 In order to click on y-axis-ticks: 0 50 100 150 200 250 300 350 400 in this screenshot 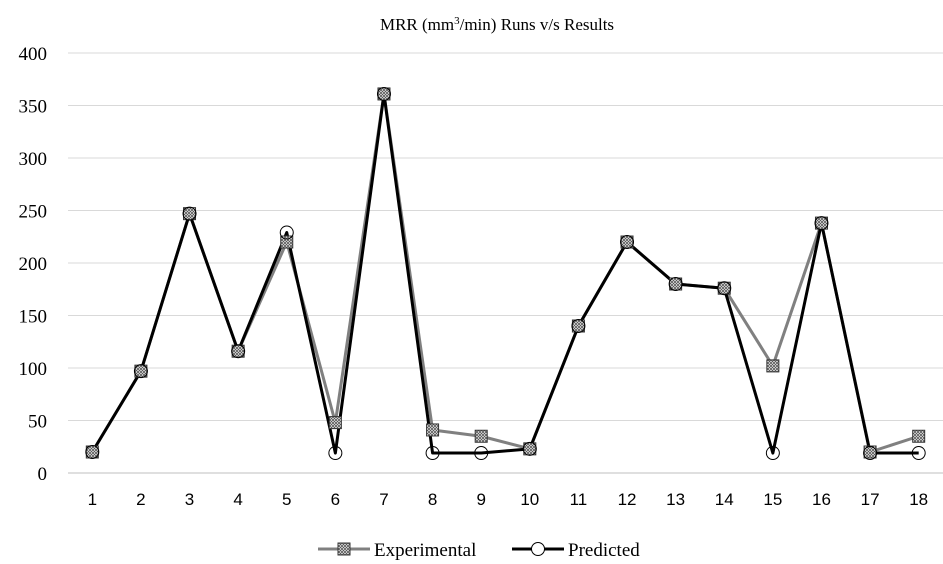, I will do `click(33, 264)`.